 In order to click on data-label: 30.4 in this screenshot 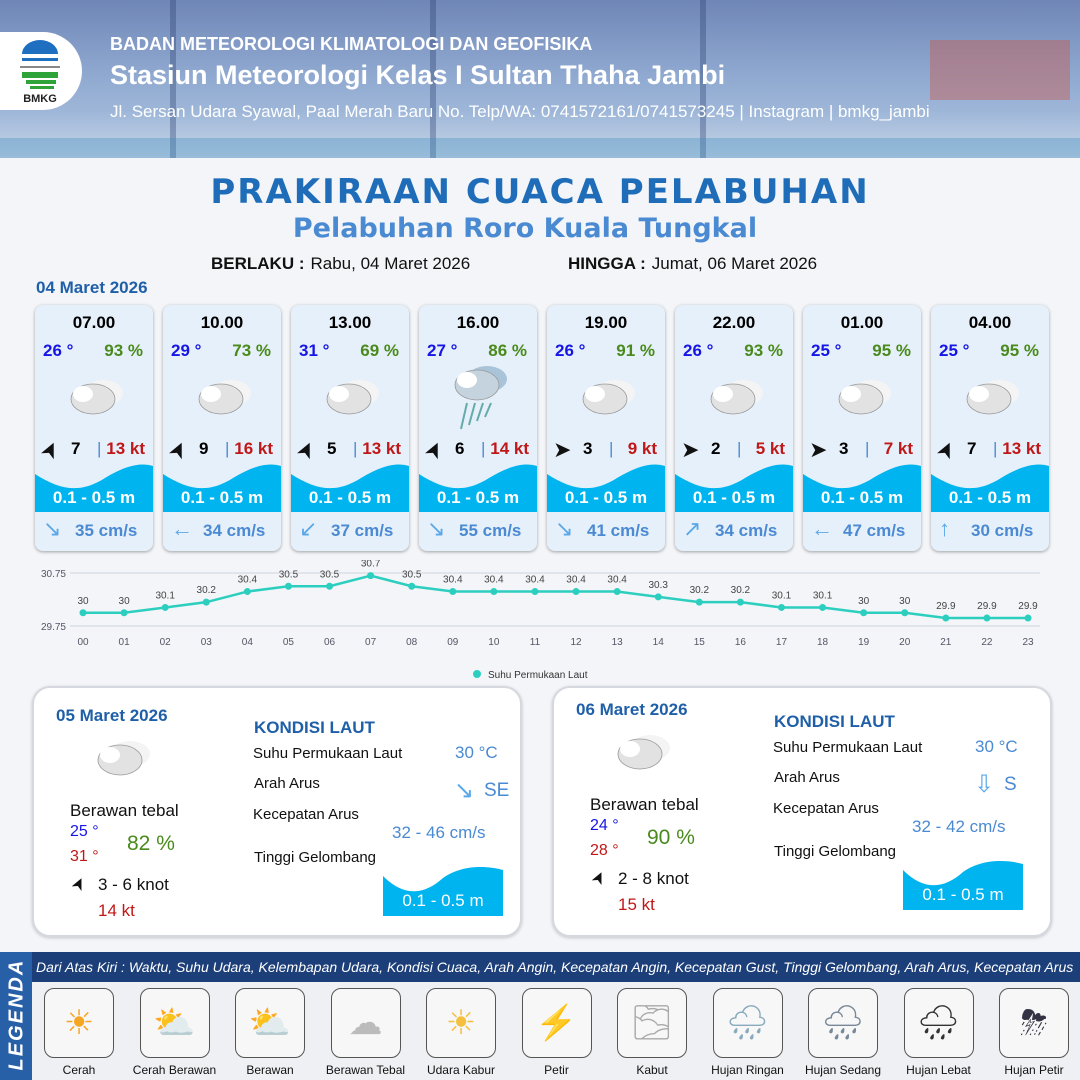, I will do `click(535, 580)`.